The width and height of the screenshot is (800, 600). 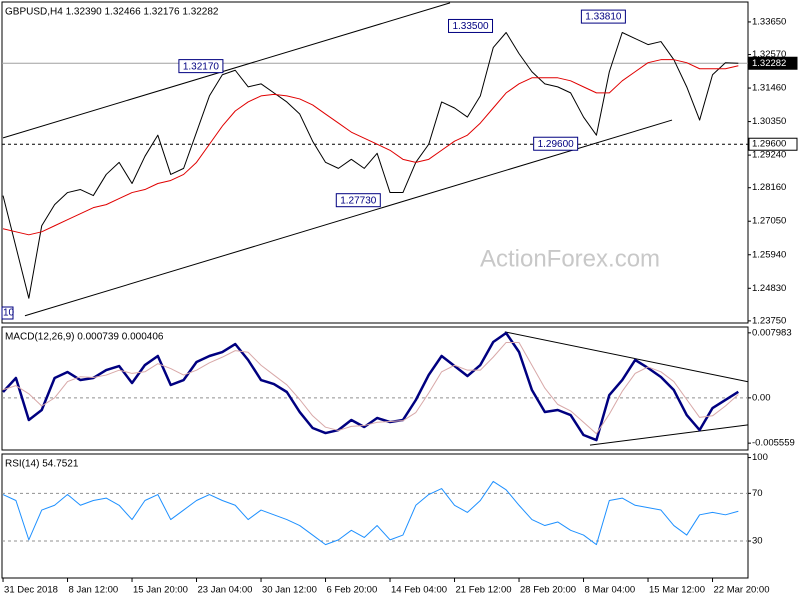 What do you see at coordinates (42, 464) in the screenshot?
I see `panel-title: RSI(14) 54.7521` at bounding box center [42, 464].